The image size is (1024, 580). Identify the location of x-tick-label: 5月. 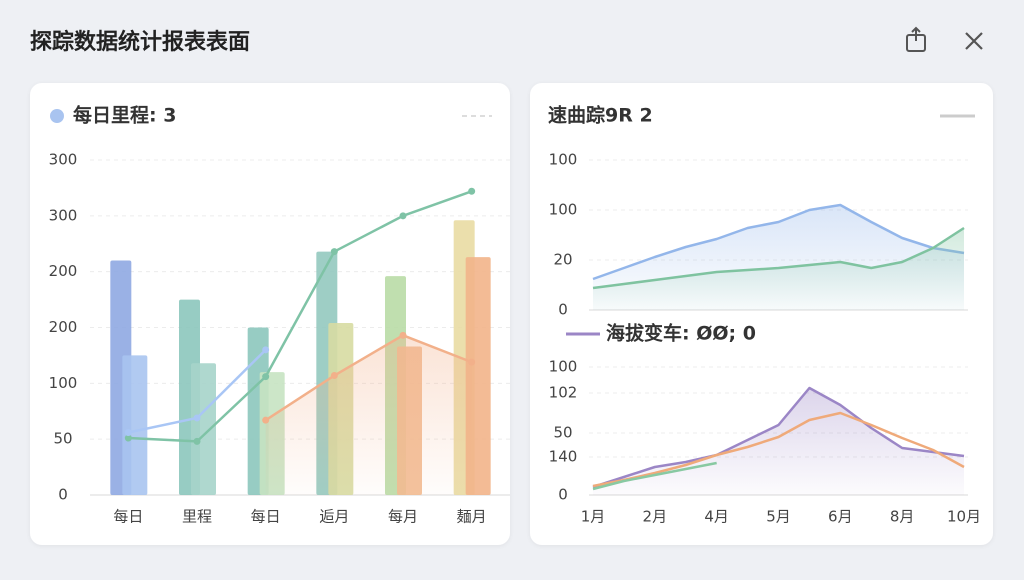
(778, 517).